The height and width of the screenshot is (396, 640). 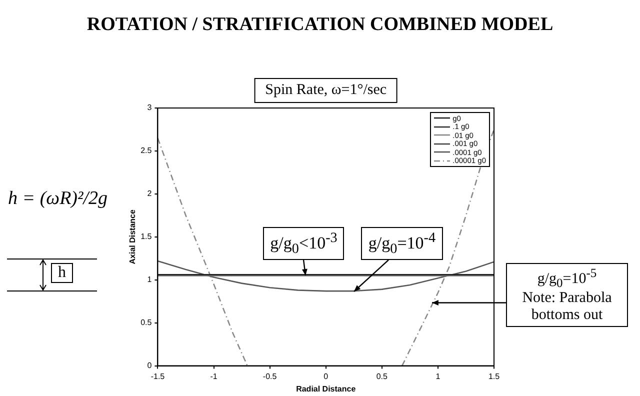 I want to click on x-tick-label: 0, so click(x=326, y=376).